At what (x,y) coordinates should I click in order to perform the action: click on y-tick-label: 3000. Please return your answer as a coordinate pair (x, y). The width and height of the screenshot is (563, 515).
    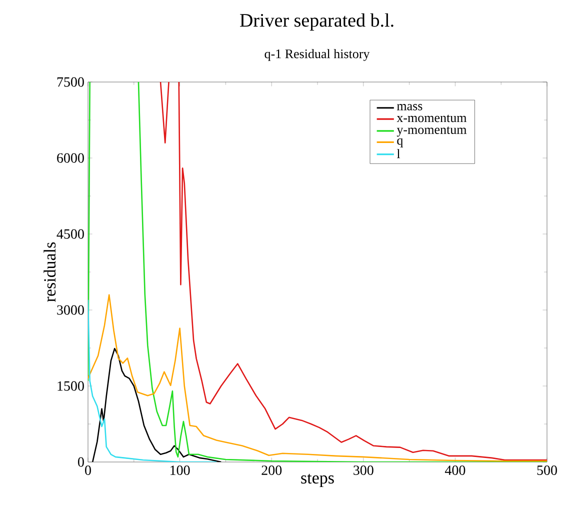
    Looking at the image, I should click on (70, 310).